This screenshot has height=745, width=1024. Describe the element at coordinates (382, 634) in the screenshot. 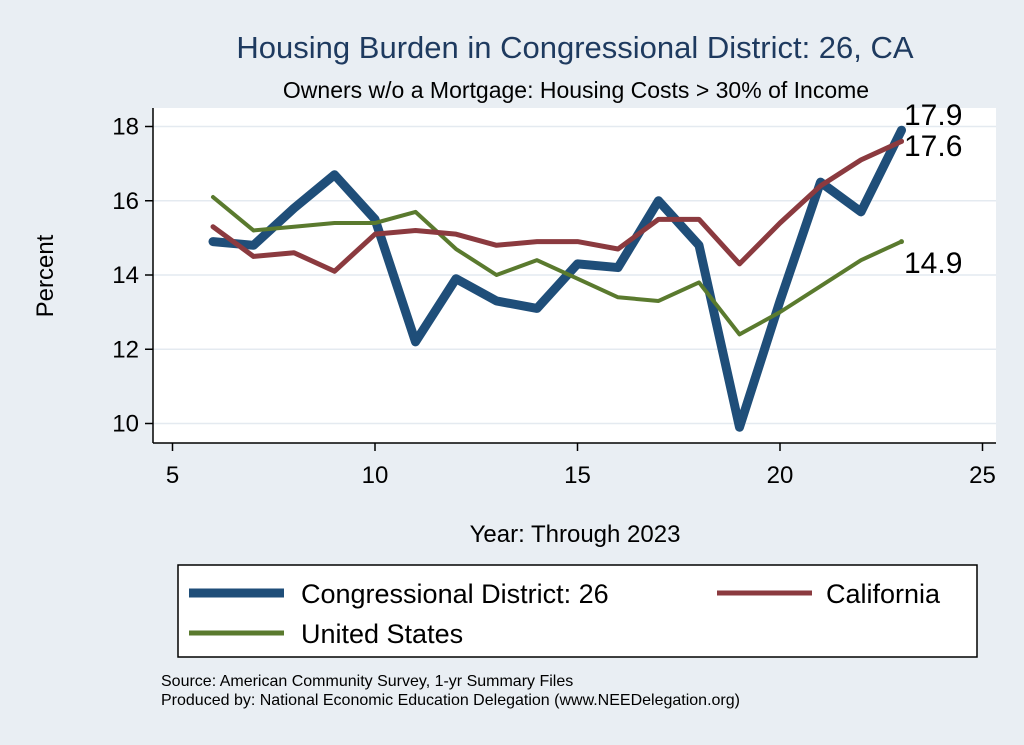

I see `legend-label-us: United States` at that location.